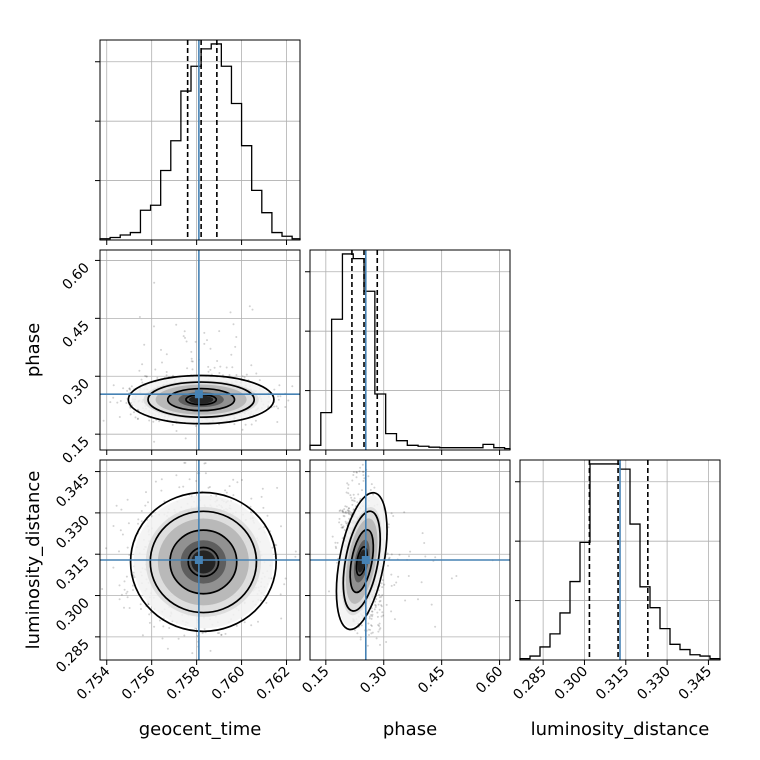 This screenshot has width=760, height=760. Describe the element at coordinates (620, 561) in the screenshot. I see `histogram-luminosity-distance` at that location.